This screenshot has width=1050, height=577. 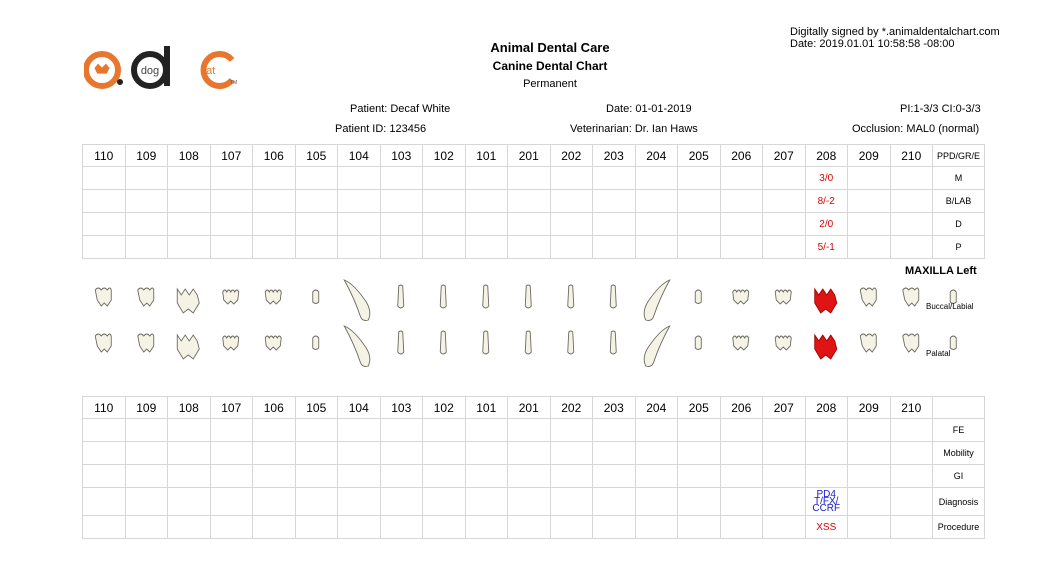 What do you see at coordinates (188, 346) in the screenshot?
I see `tooth-108-palatal` at bounding box center [188, 346].